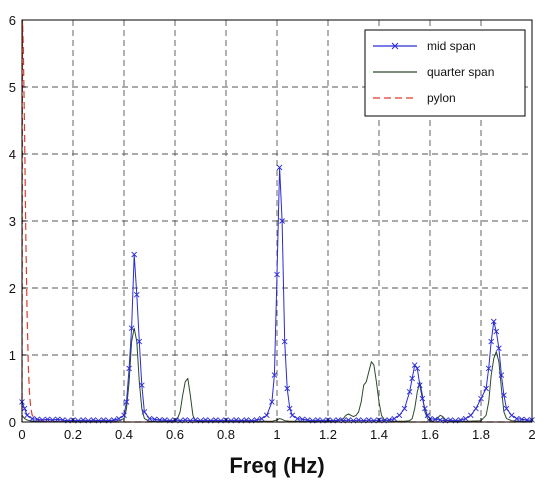 This screenshot has width=550, height=488. What do you see at coordinates (12, 87) in the screenshot?
I see `y-tick-label: 5` at bounding box center [12, 87].